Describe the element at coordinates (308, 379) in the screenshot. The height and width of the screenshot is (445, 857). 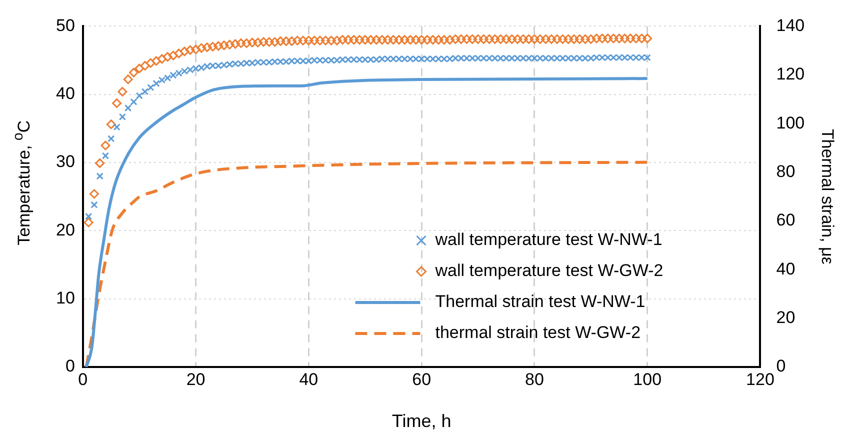
I see `x-tick-label: 40` at that location.